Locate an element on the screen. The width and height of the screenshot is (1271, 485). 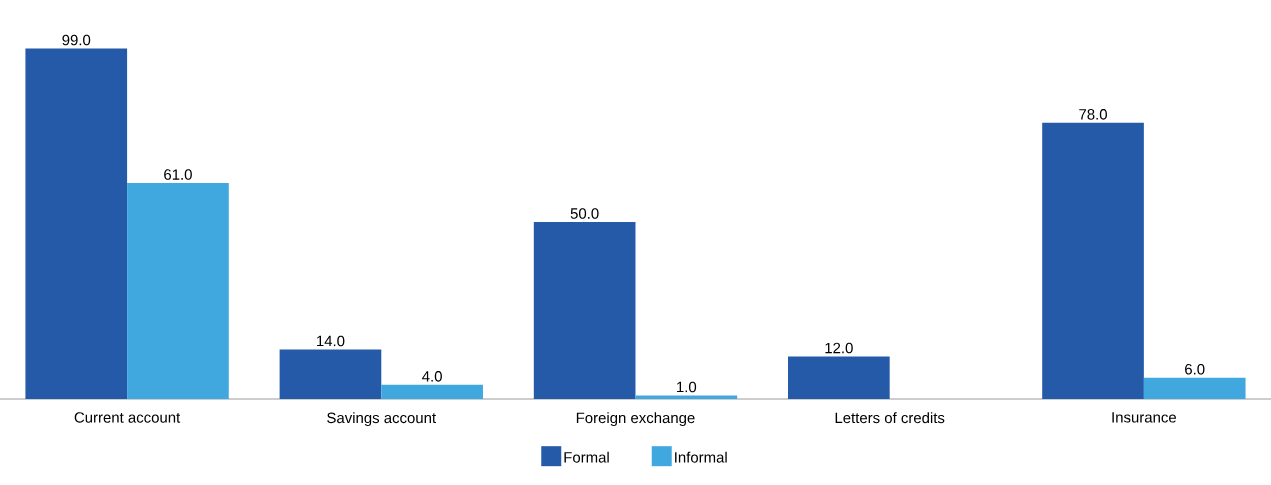
x-tick-label: Current account is located at coordinates (127, 417).